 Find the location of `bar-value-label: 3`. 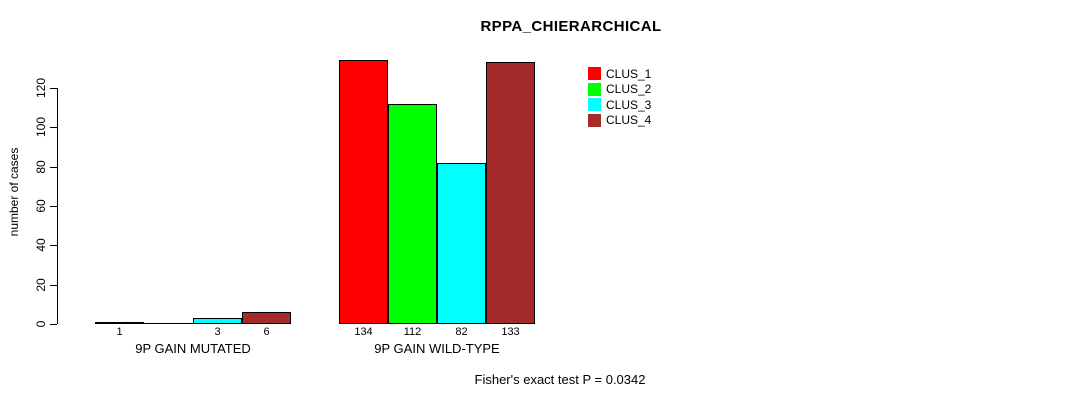

bar-value-label: 3 is located at coordinates (217, 332).